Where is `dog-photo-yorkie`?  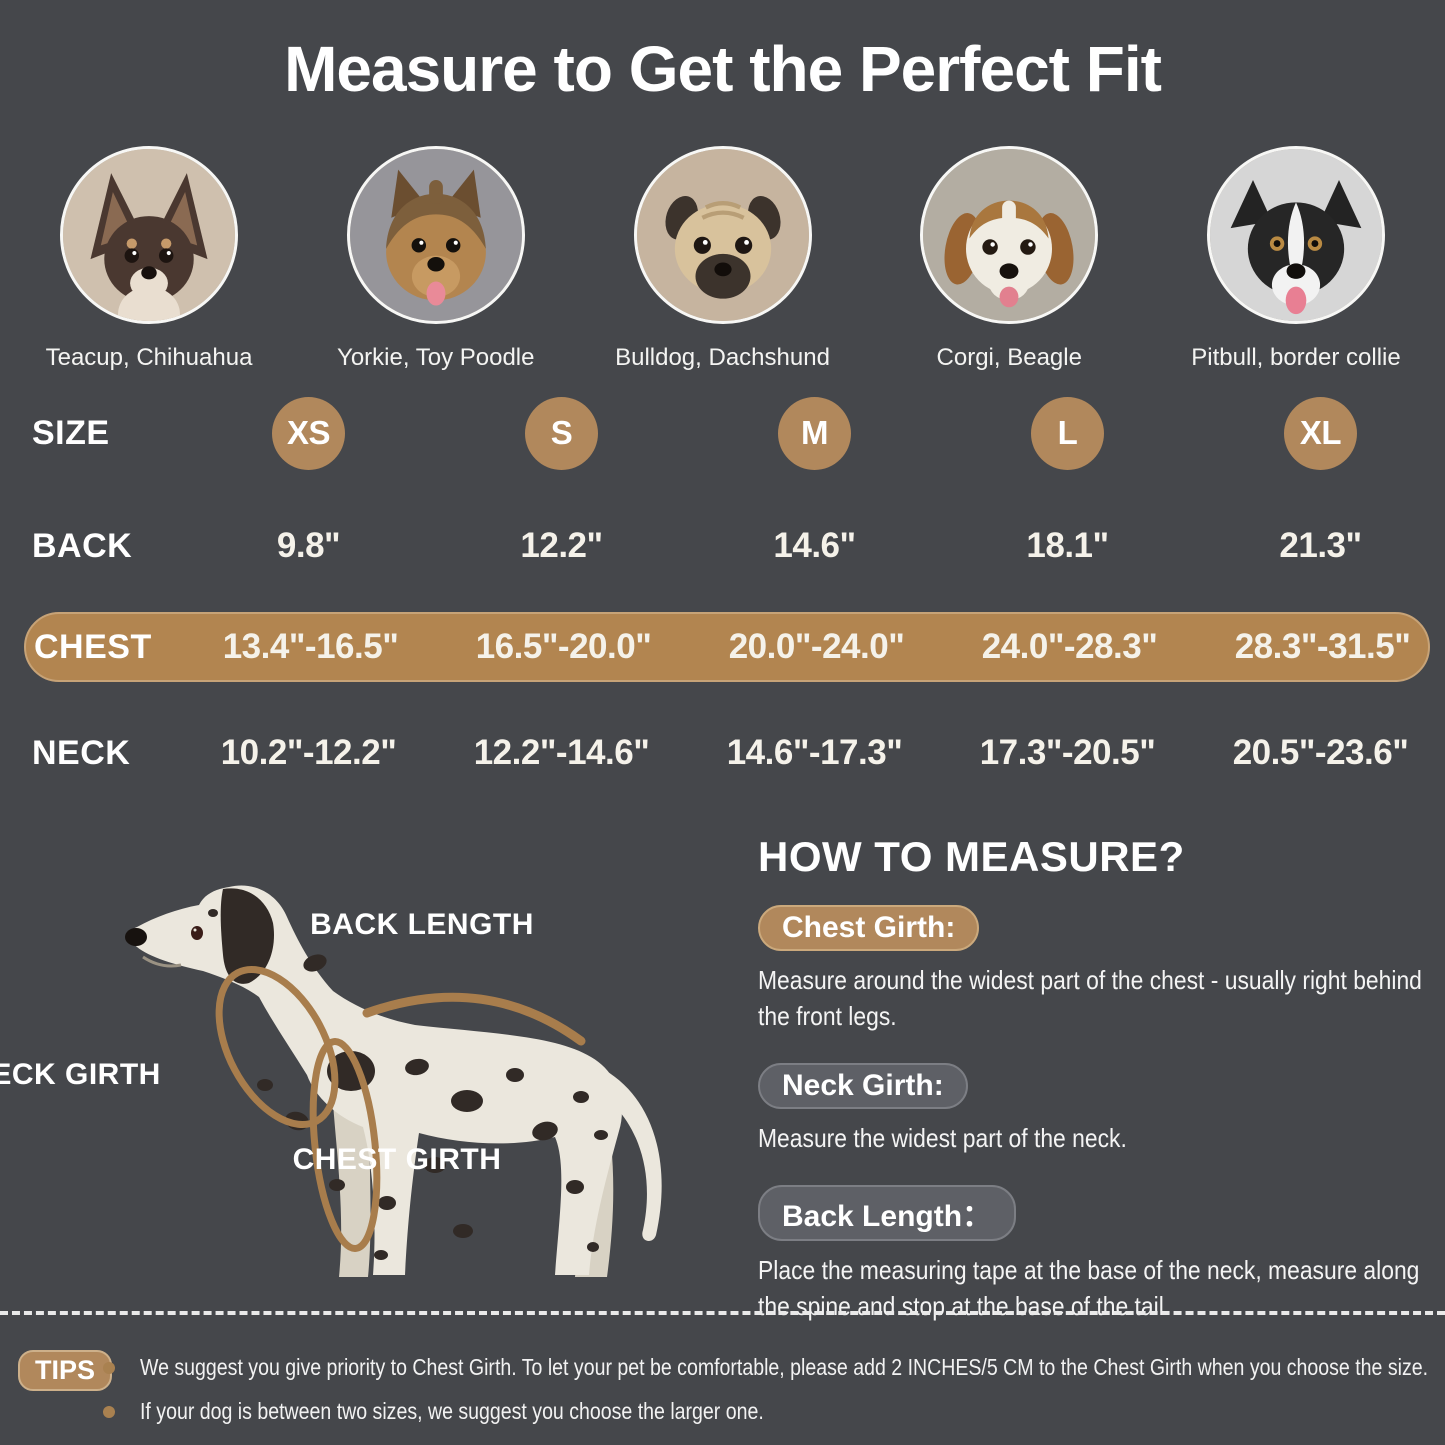 dog-photo-yorkie is located at coordinates (435, 235).